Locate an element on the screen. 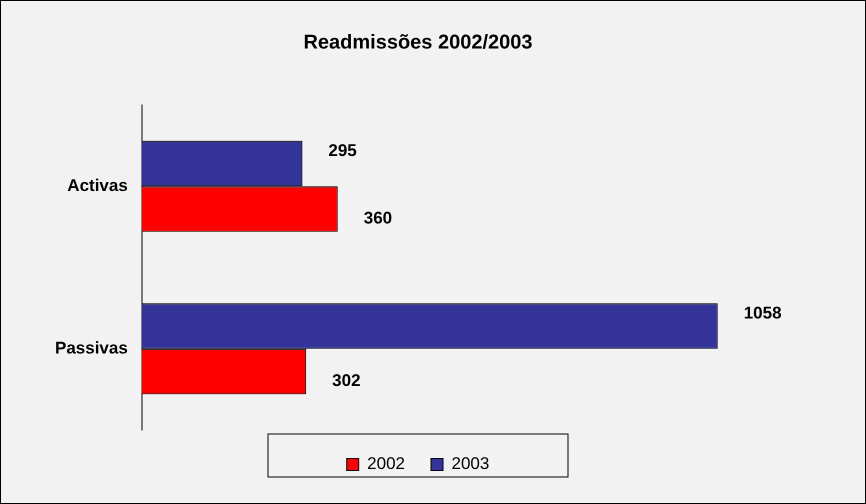 Image resolution: width=866 pixels, height=504 pixels. data-label: 360 is located at coordinates (378, 218).